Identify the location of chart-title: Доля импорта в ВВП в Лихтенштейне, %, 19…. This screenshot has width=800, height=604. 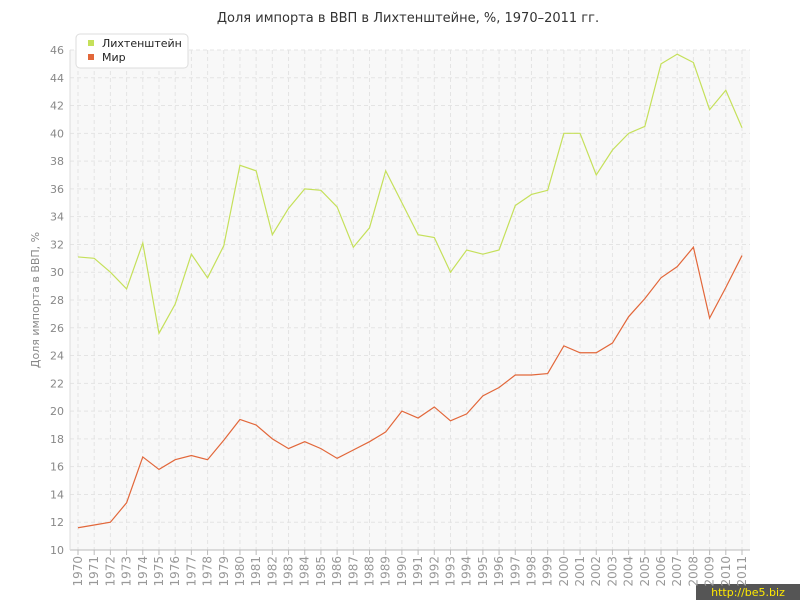
(408, 18).